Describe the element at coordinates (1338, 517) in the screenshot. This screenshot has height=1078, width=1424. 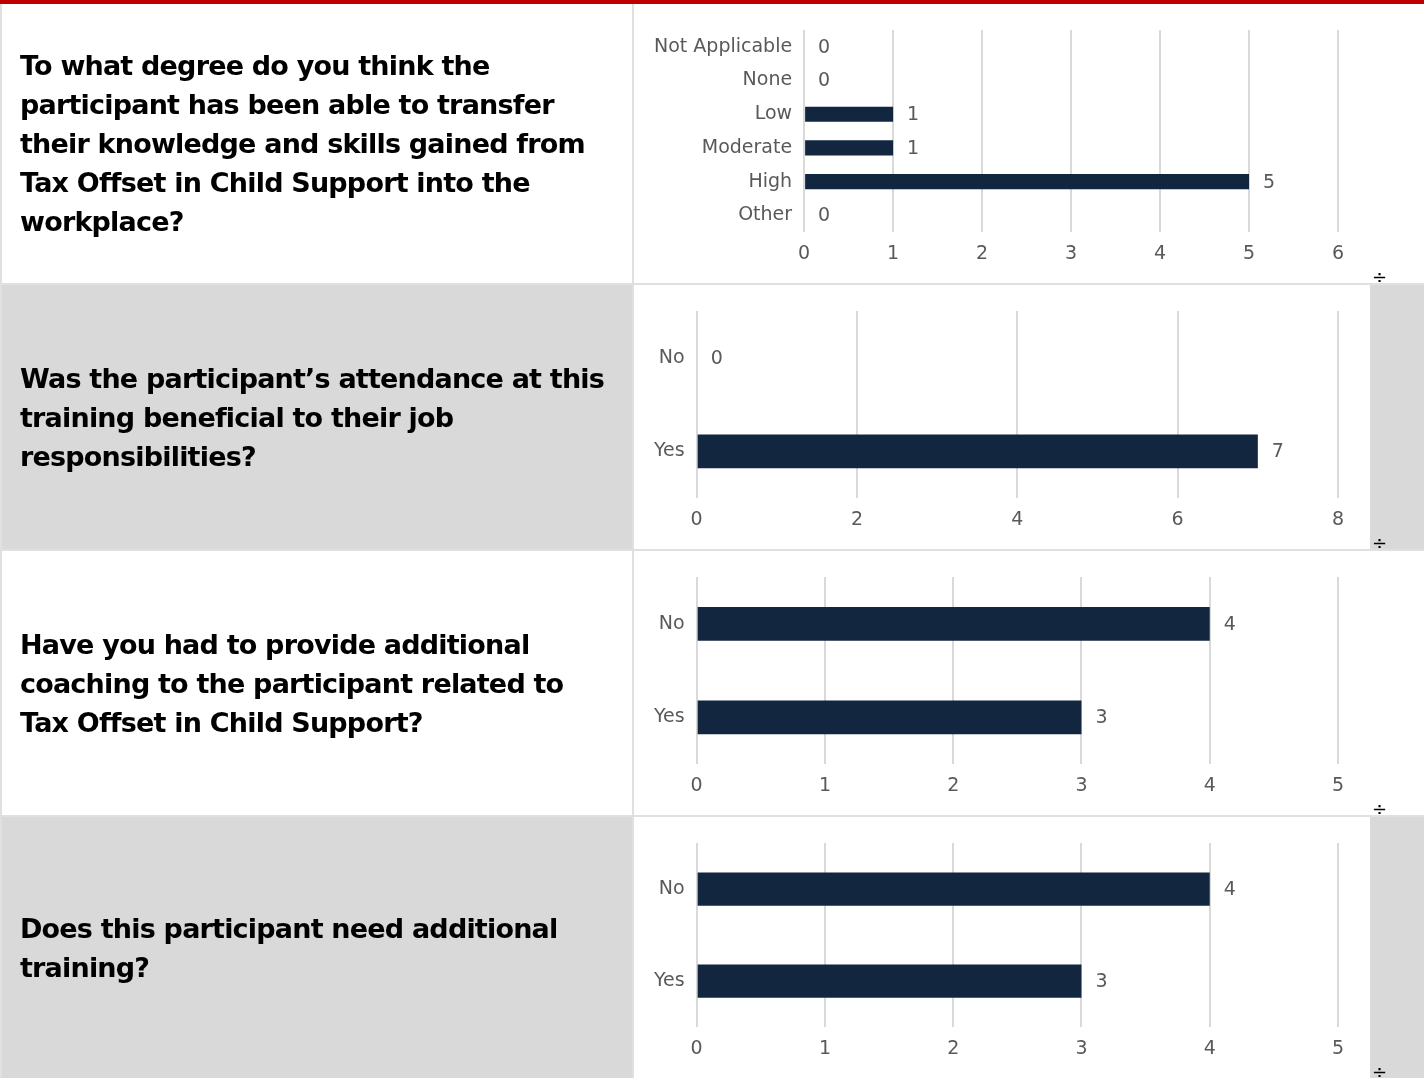
I see `x-tick-label: 8` at that location.